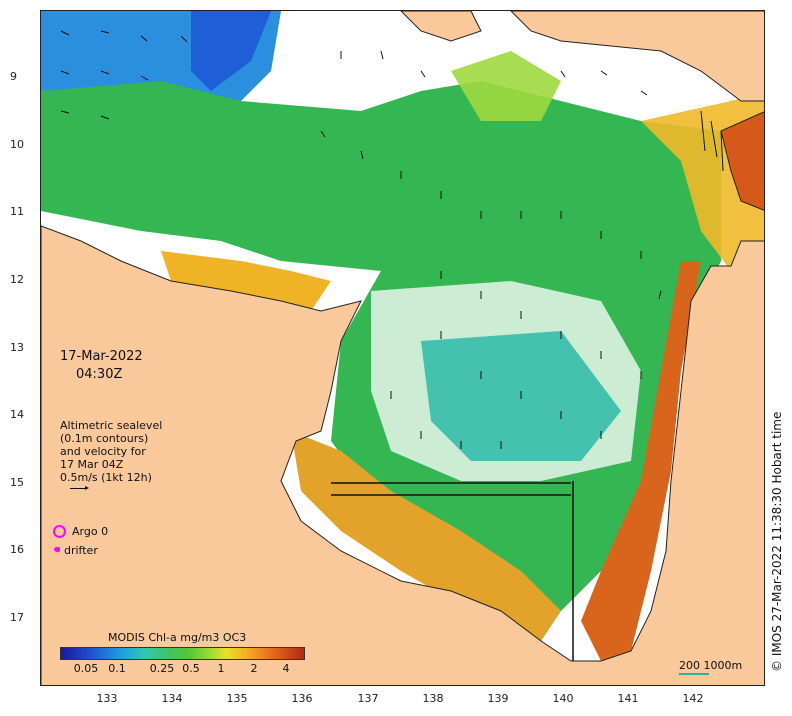  Describe the element at coordinates (433, 698) in the screenshot. I see `lon-tick-138: 138` at that location.